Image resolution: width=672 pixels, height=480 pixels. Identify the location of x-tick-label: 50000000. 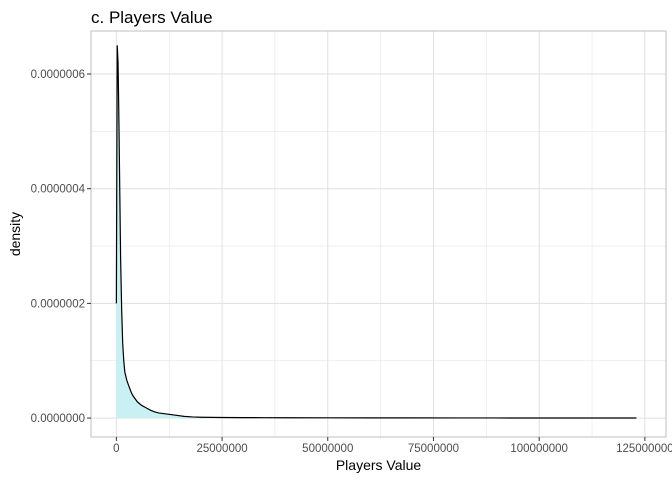
(327, 449).